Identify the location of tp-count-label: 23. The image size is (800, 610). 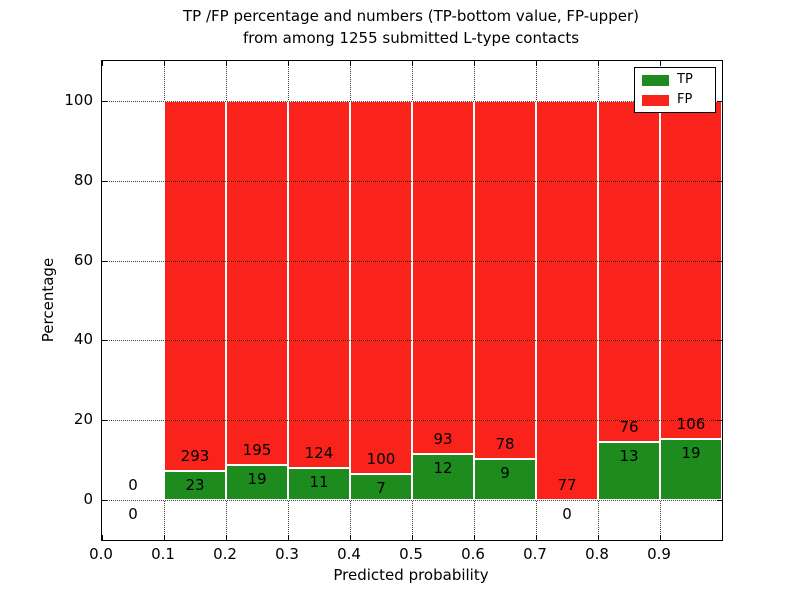
(195, 485).